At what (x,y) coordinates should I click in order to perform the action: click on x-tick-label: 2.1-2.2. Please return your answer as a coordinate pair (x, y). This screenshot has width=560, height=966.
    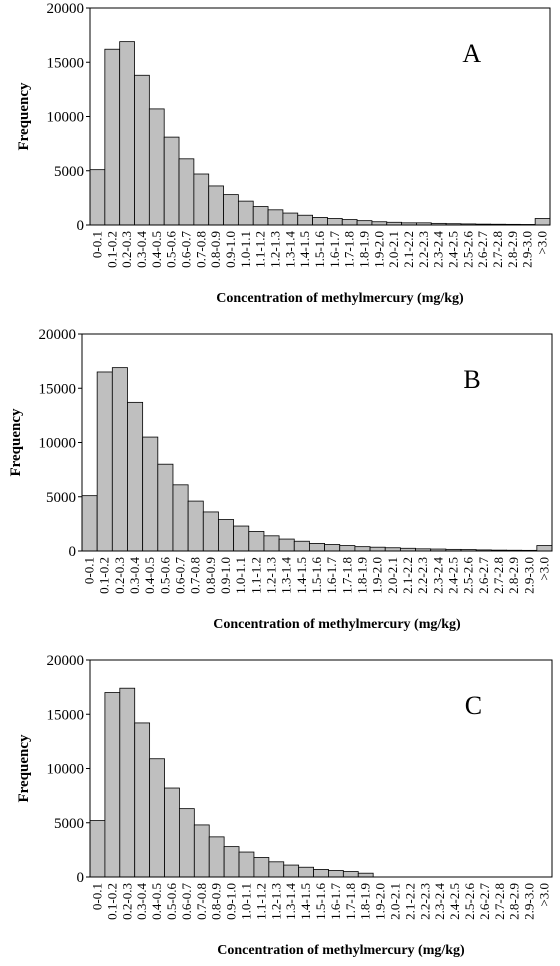
    Looking at the image, I should click on (409, 901).